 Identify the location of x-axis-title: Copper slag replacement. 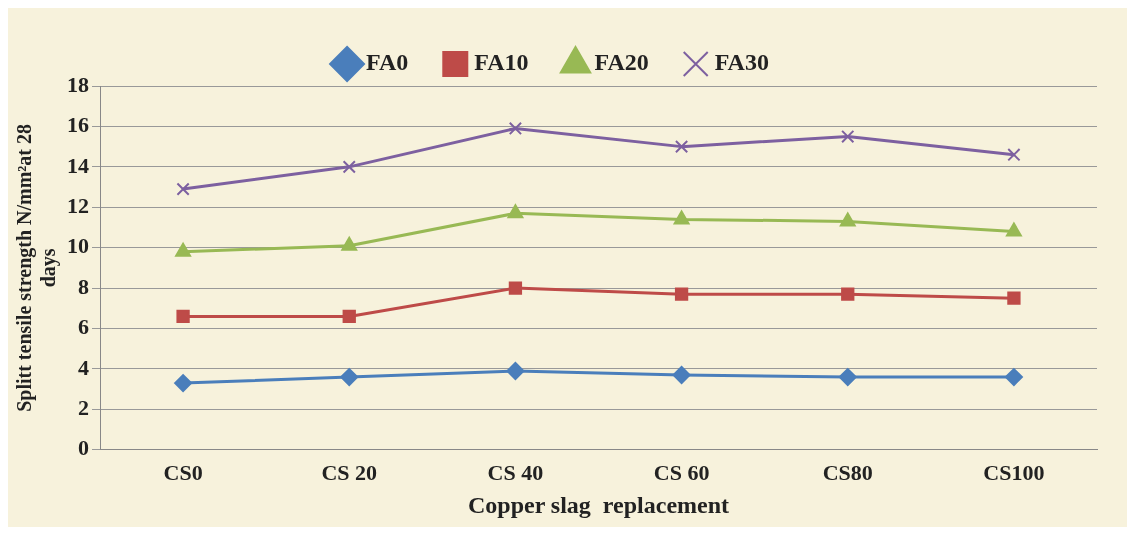
(598, 504).